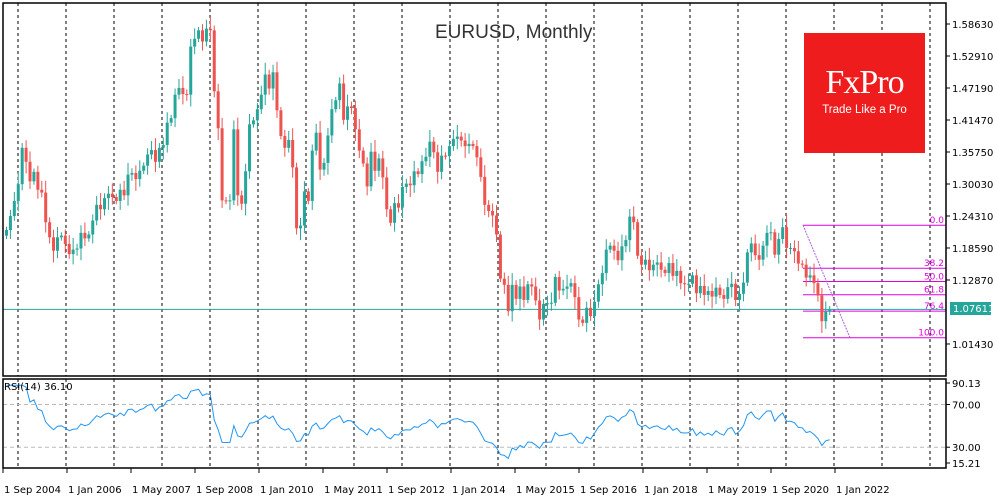 The image size is (1000, 500). Describe the element at coordinates (963, 424) in the screenshot. I see `rsi-axis: 90.13 70.00 30.00 15.21` at that location.